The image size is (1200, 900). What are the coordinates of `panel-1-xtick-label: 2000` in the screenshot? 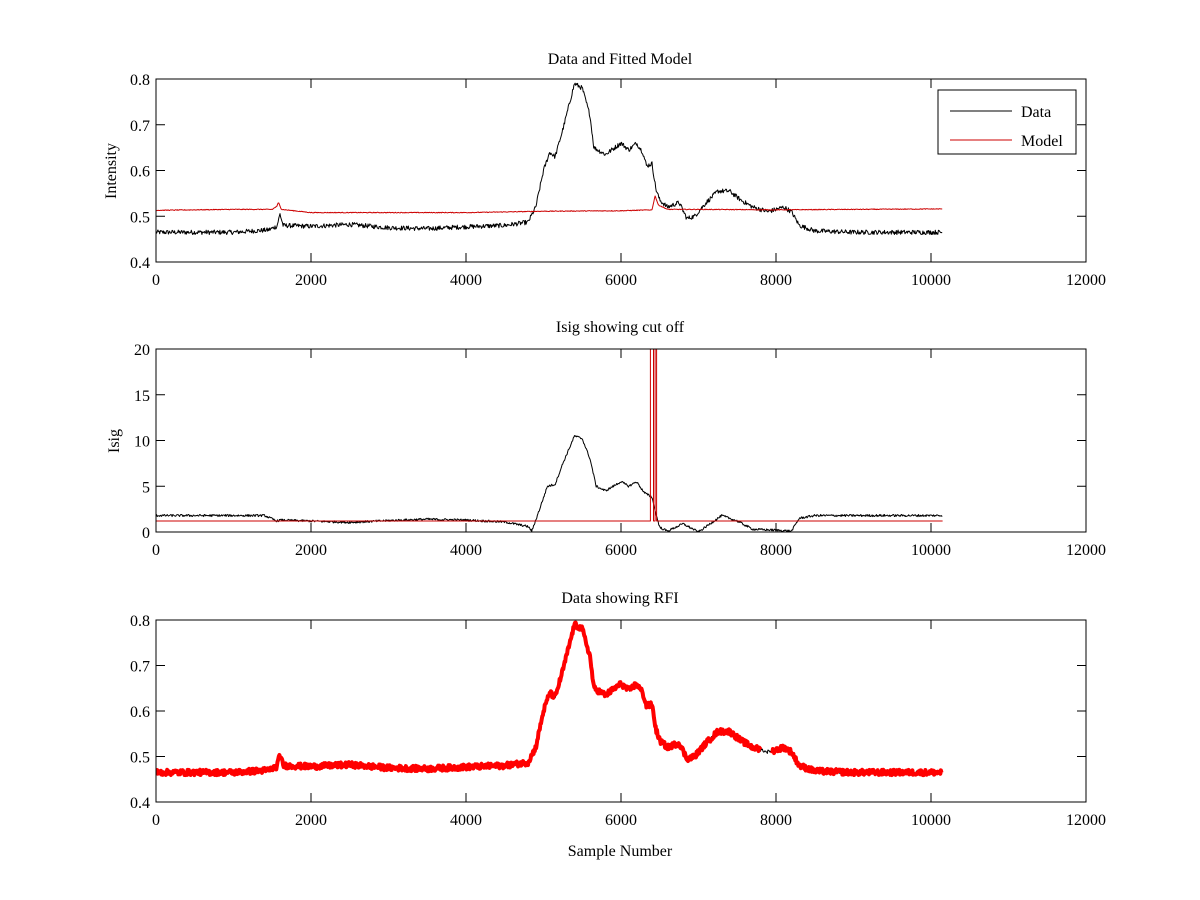 It's located at (311, 280).